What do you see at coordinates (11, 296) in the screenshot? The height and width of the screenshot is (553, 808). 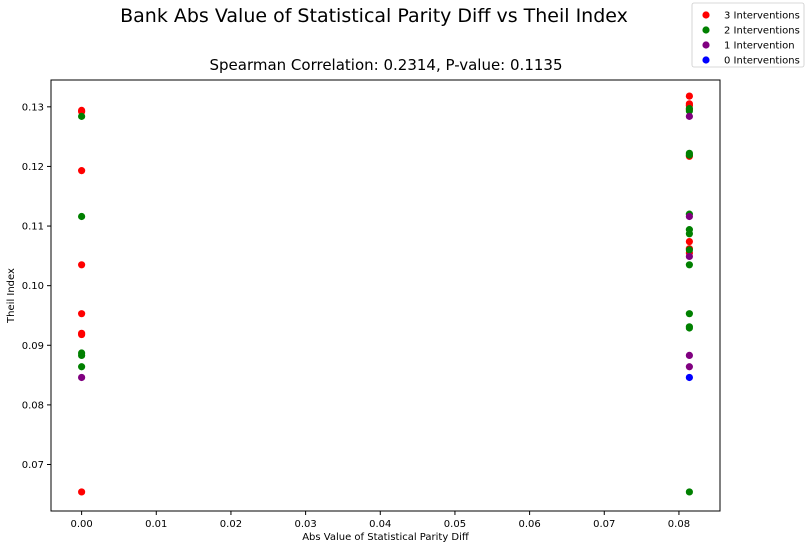 I see `y-axis-label: Theil Index` at bounding box center [11, 296].